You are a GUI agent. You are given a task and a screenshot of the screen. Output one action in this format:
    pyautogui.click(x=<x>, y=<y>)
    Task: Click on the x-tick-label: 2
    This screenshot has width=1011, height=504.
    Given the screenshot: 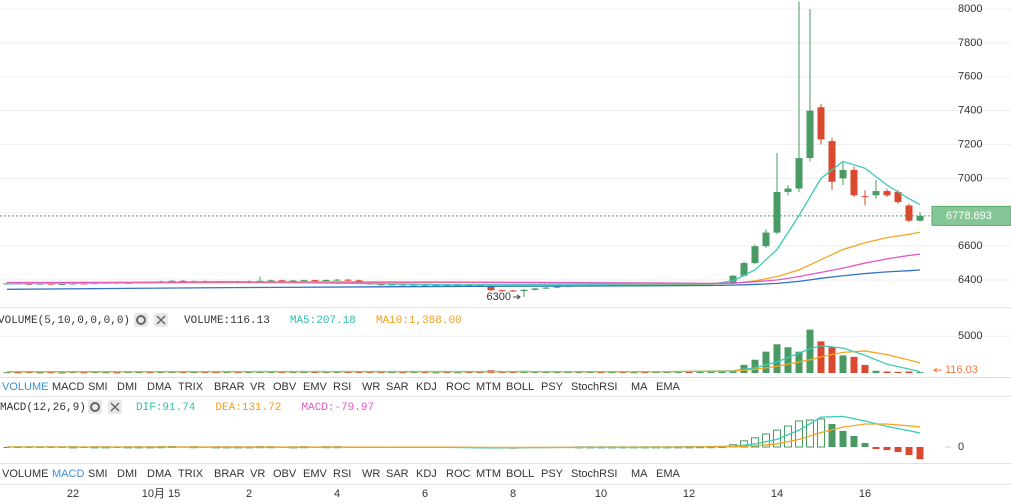 What is the action you would take?
    pyautogui.click(x=249, y=494)
    